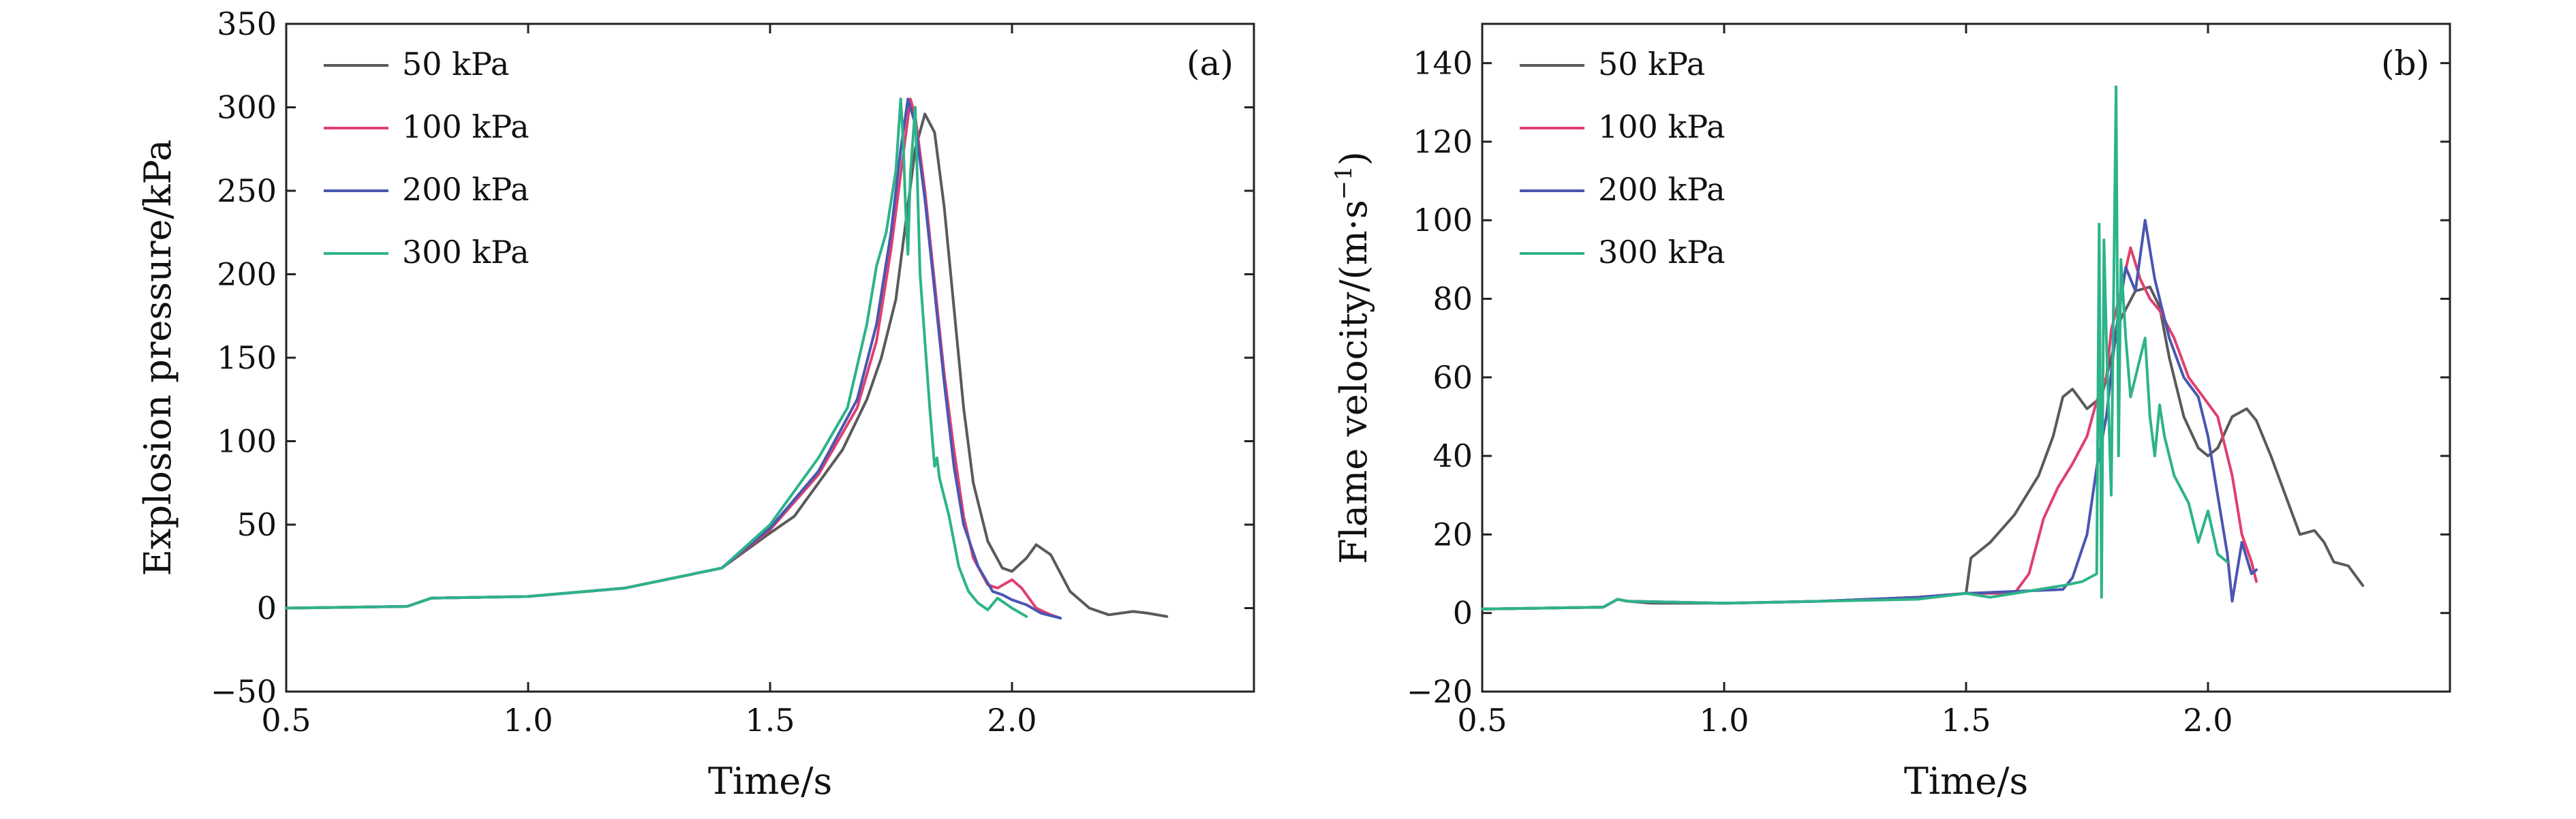 This screenshot has height=819, width=2576. Describe the element at coordinates (1443, 141) in the screenshot. I see `y-tick-label: 120` at that location.